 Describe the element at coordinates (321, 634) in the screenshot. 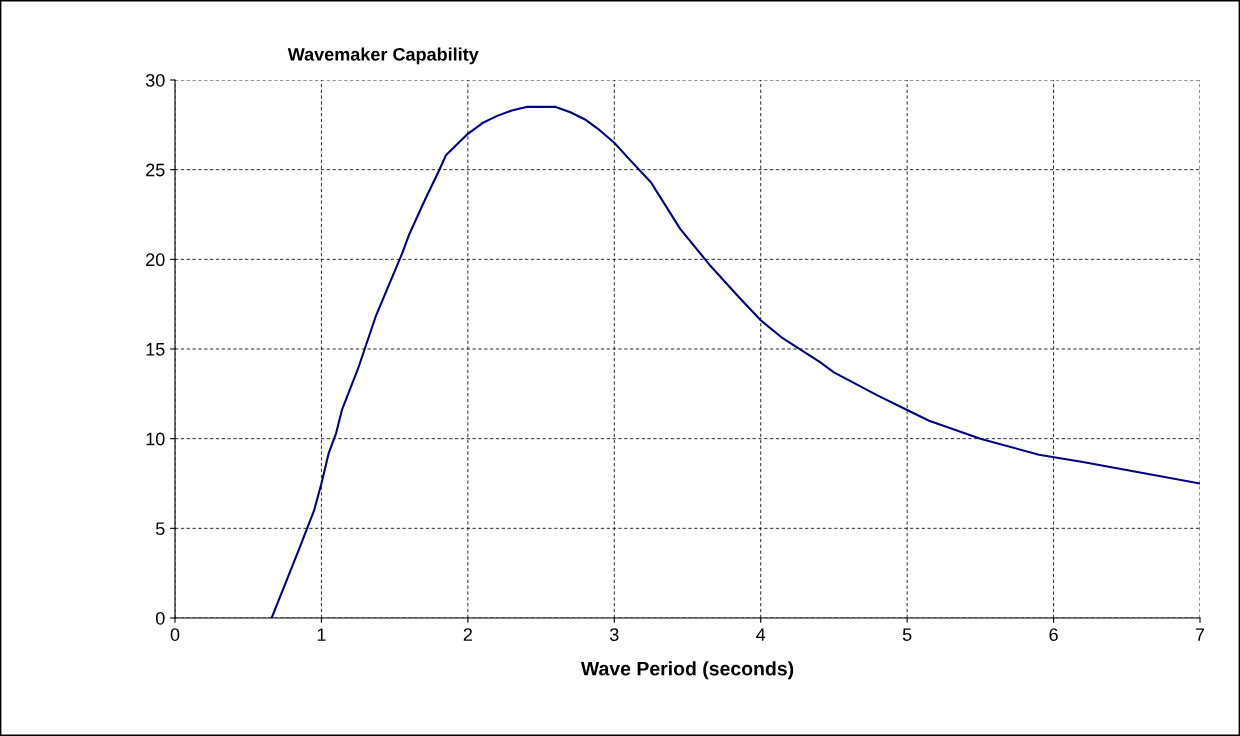

I see `x-tick-label: 1` at that location.